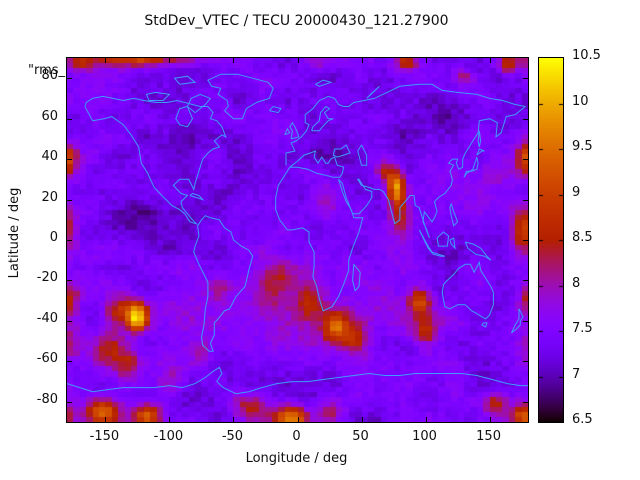  What do you see at coordinates (53, 237) in the screenshot?
I see `y-tick-label: 0` at bounding box center [53, 237].